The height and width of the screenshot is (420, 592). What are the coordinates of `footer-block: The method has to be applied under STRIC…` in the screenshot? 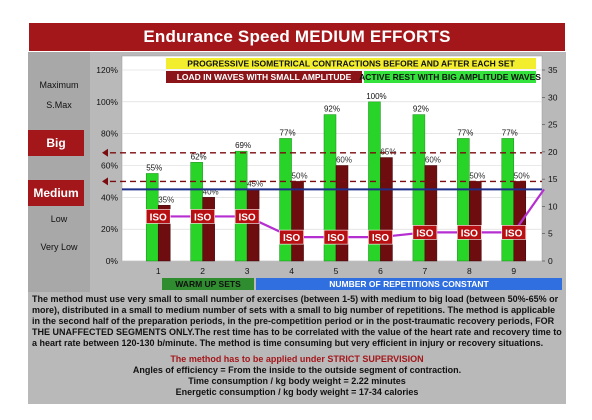 It's located at (297, 376).